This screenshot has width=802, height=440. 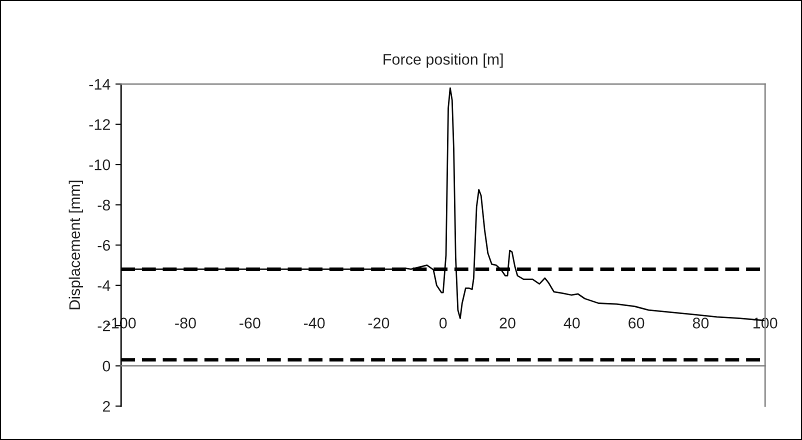 What do you see at coordinates (99, 84) in the screenshot?
I see `y-tick-label: -14` at bounding box center [99, 84].